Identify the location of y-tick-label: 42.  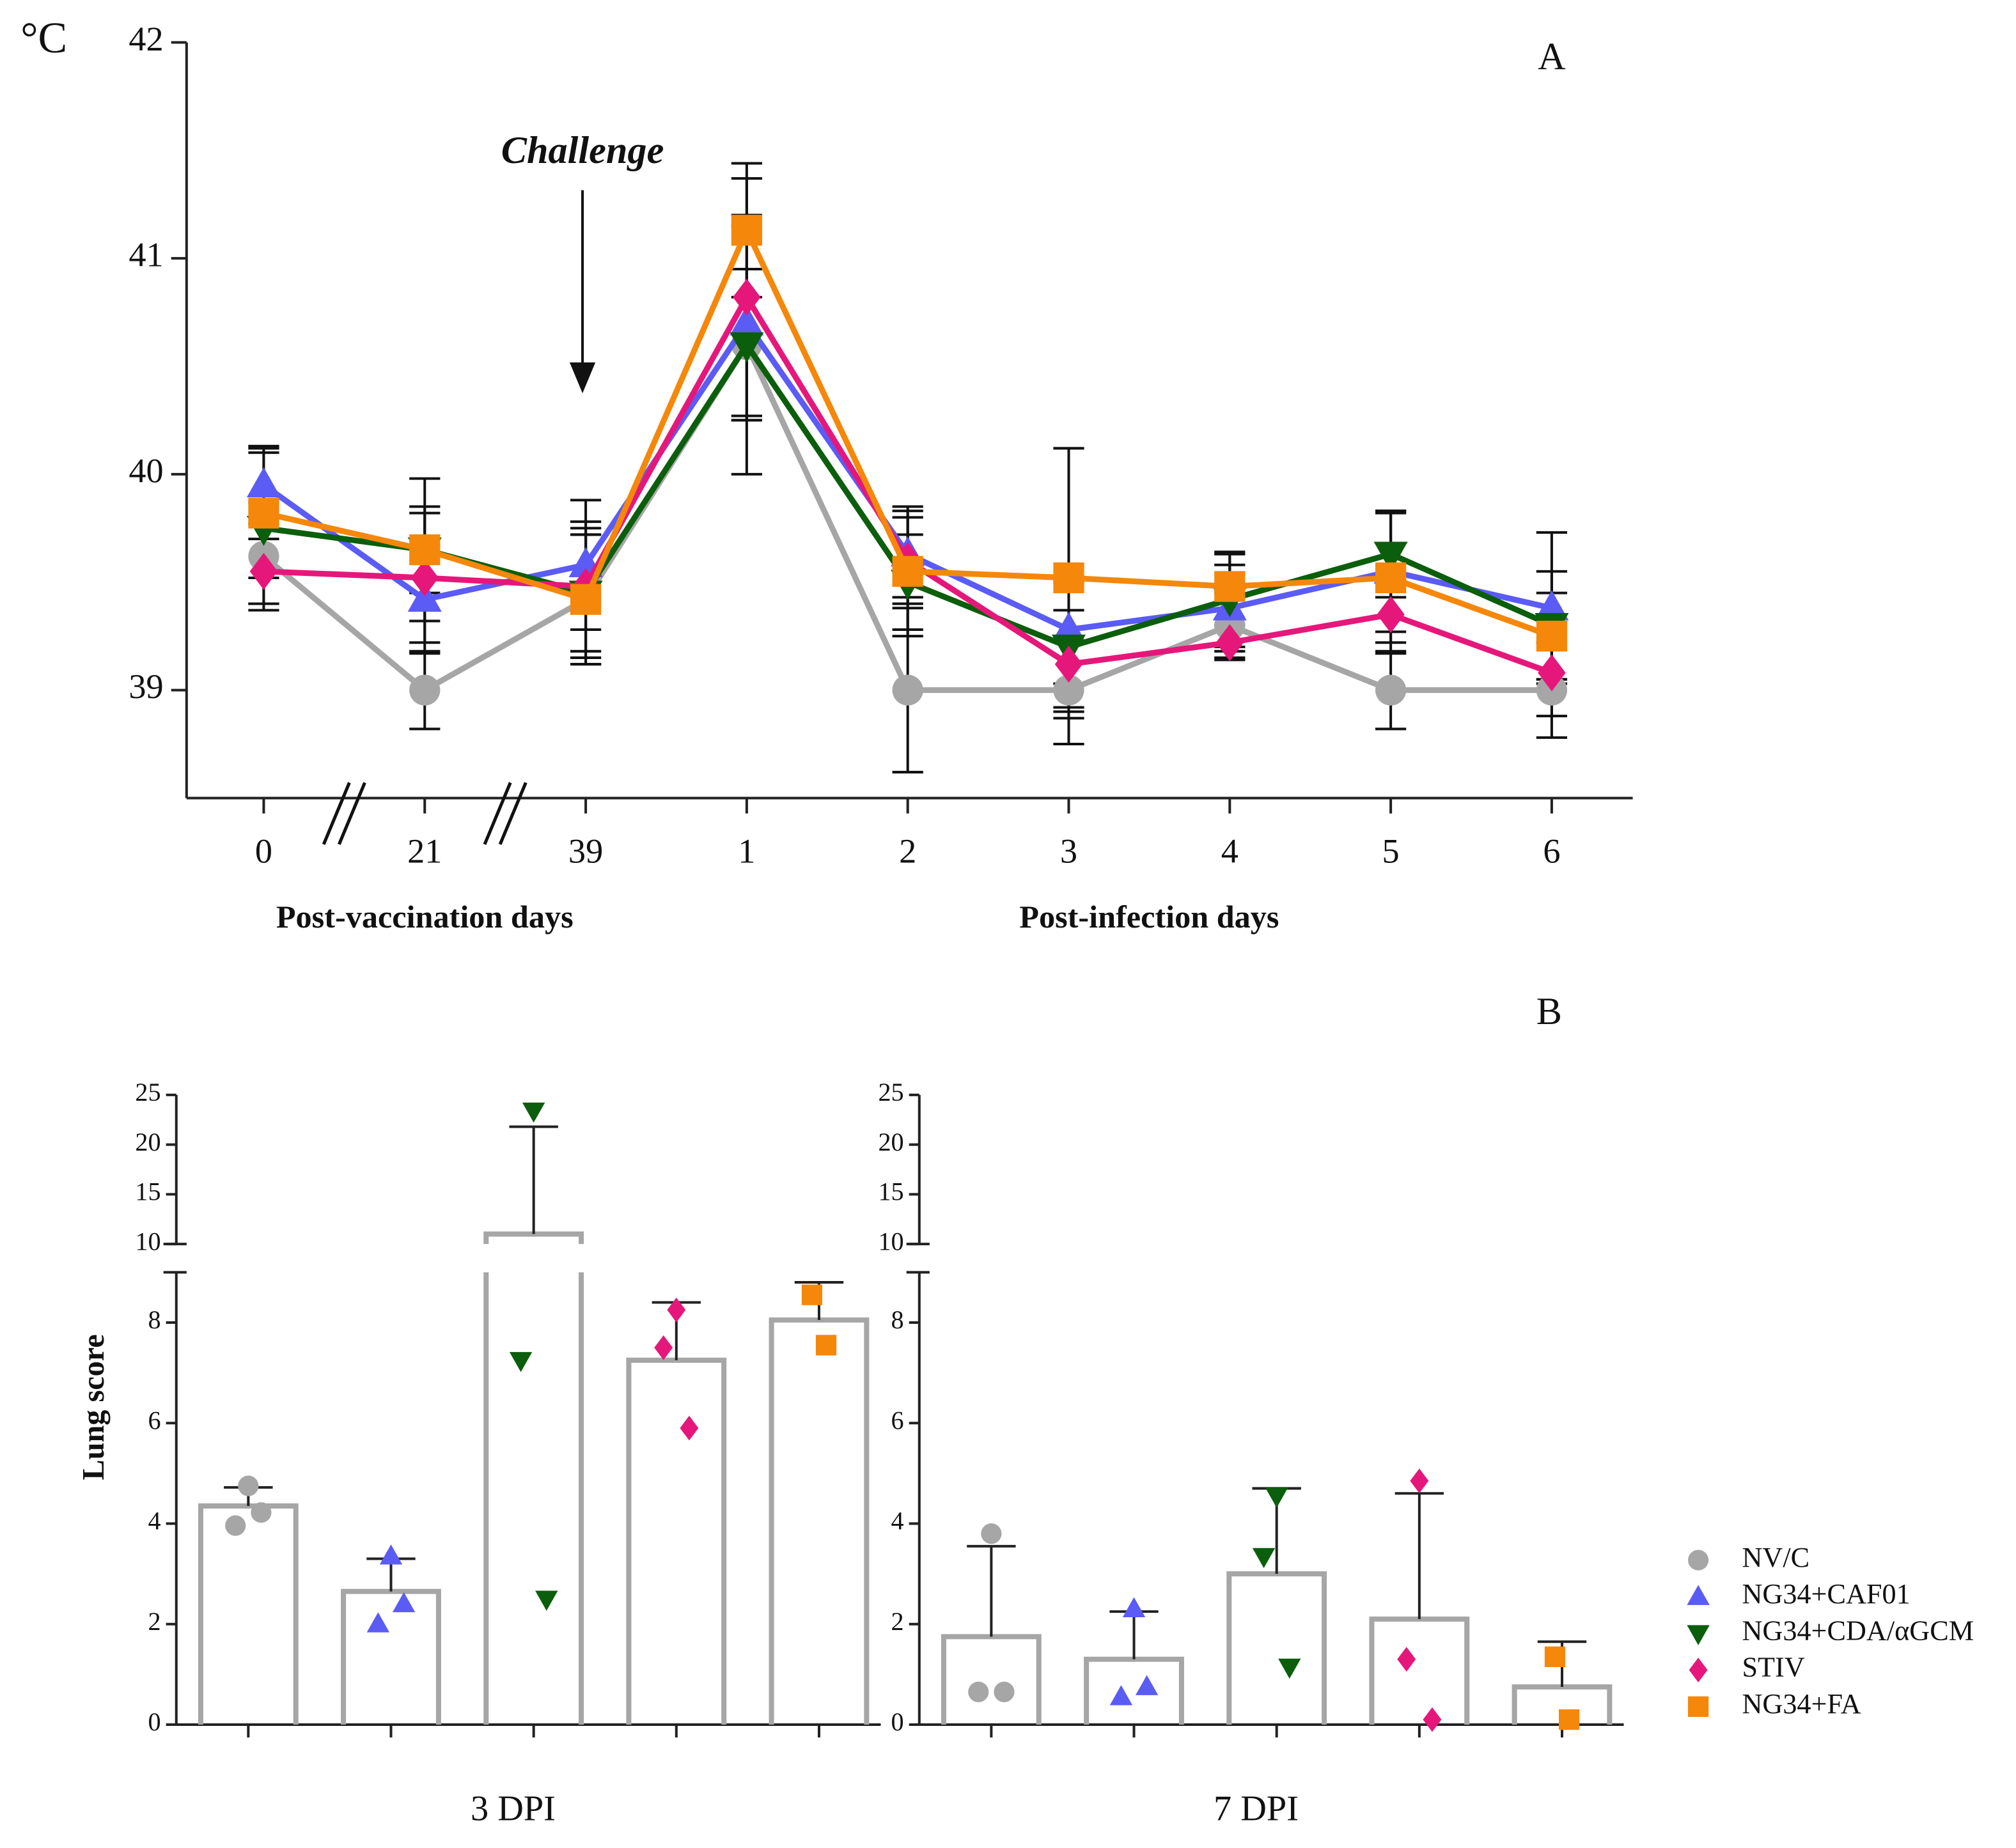
(146, 39).